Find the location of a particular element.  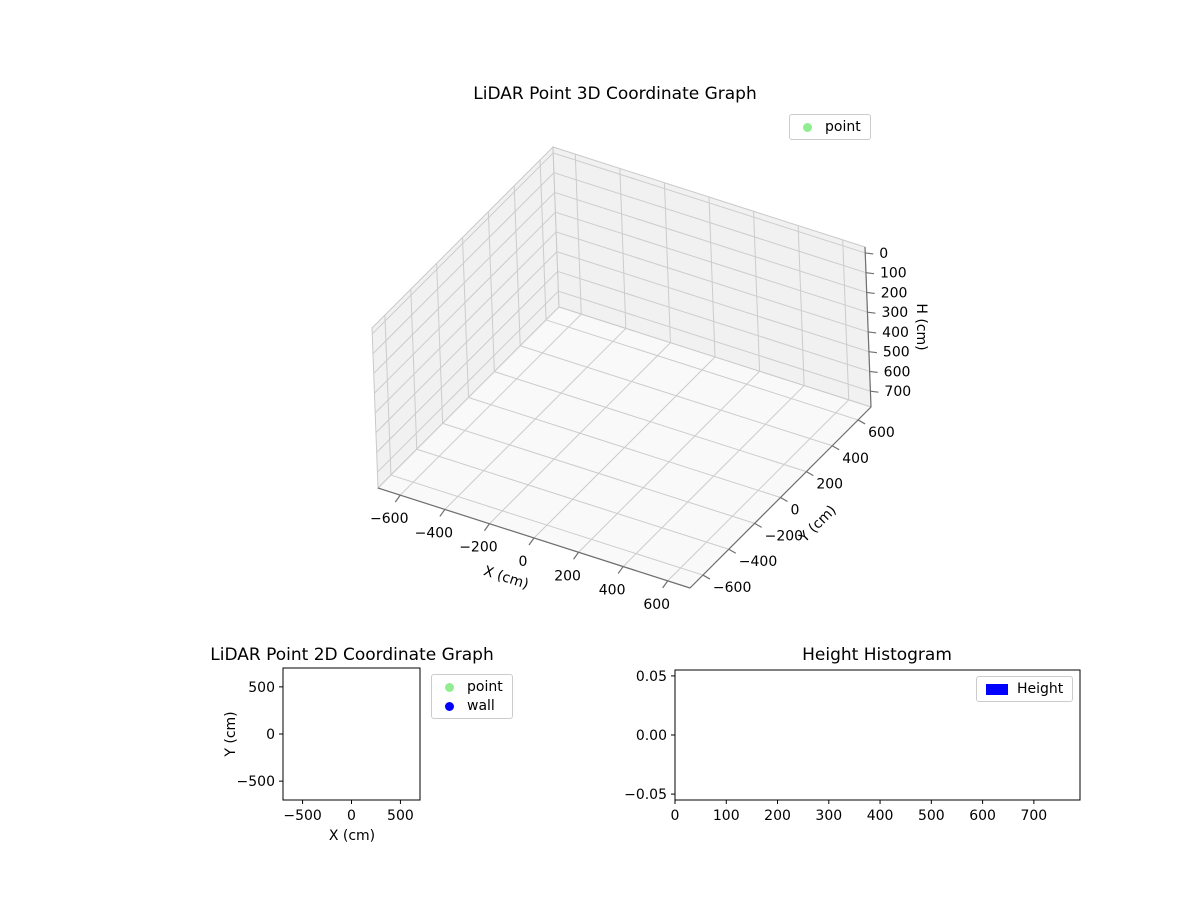

y-tick-label: −200 is located at coordinates (784, 536).